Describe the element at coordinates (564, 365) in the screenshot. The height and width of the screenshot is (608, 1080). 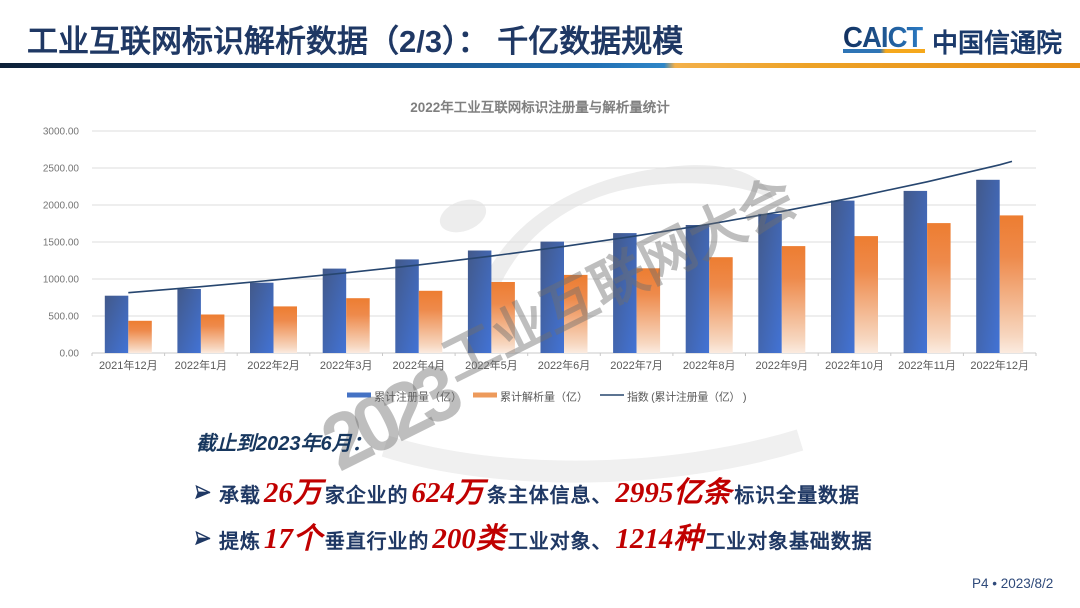
I see `svg-text: 2022年6月` at that location.